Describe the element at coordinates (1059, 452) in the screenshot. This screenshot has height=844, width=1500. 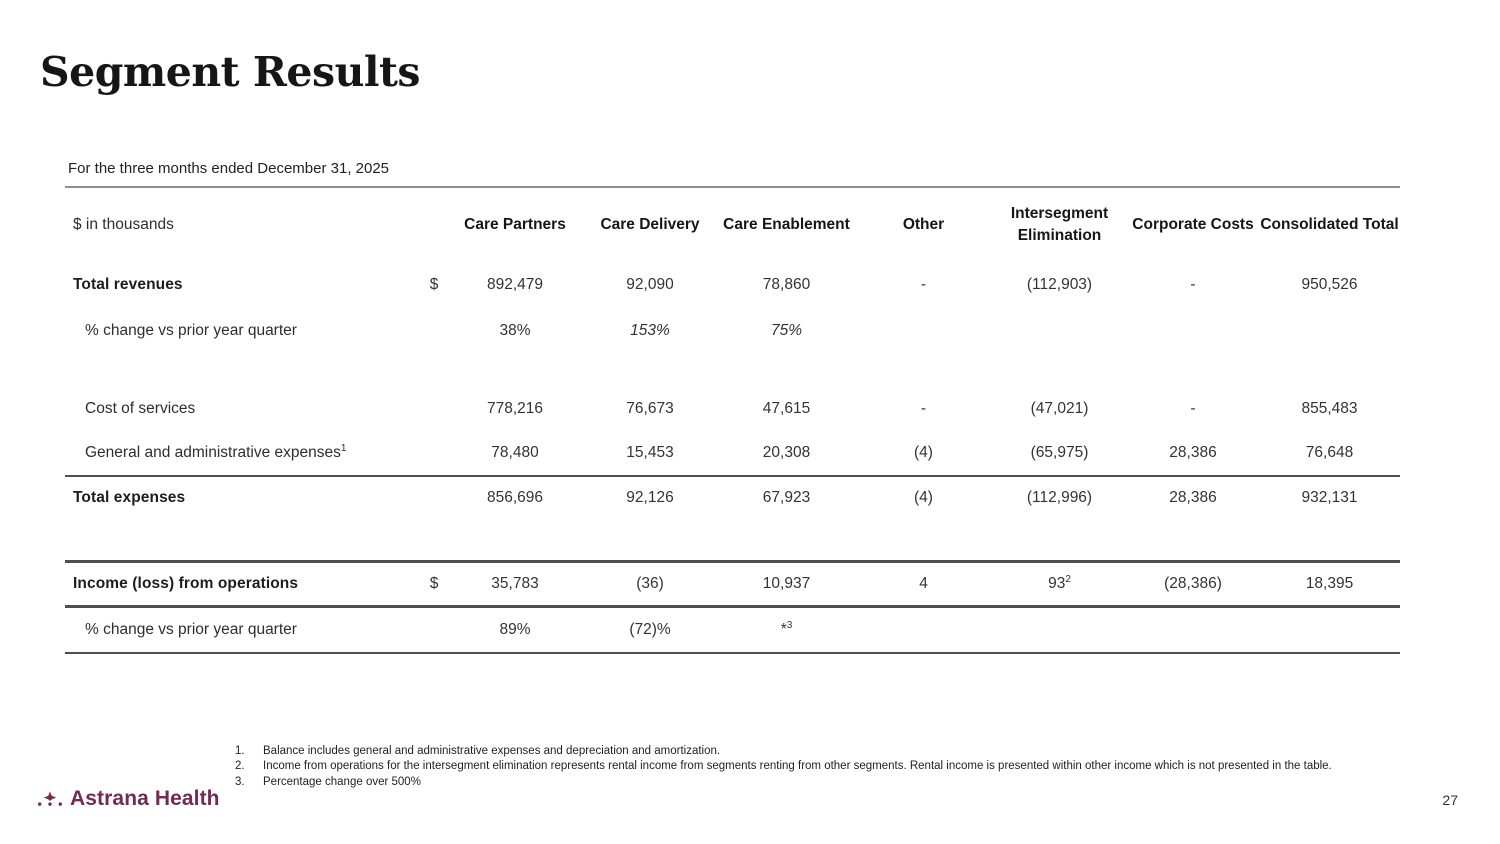
I see `cell-value: (65,975)` at that location.